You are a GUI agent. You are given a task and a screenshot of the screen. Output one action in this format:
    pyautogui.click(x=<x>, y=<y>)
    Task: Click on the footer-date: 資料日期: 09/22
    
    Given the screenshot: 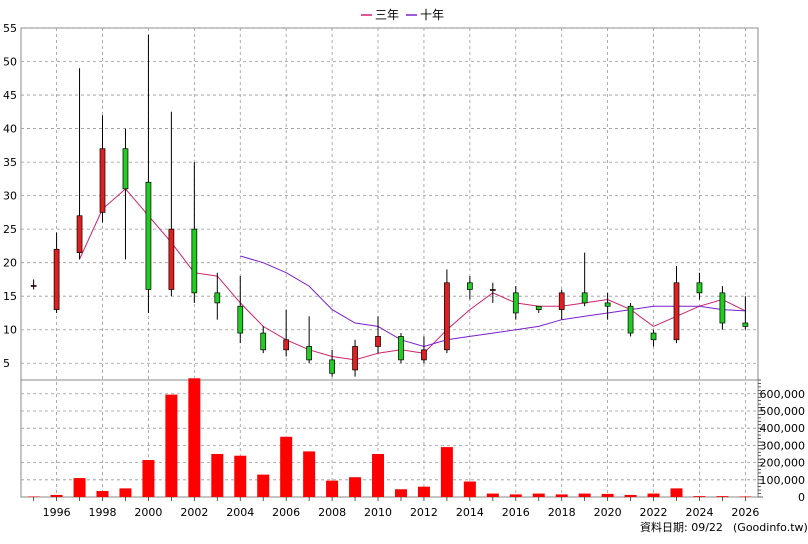 What is the action you would take?
    pyautogui.click(x=681, y=527)
    